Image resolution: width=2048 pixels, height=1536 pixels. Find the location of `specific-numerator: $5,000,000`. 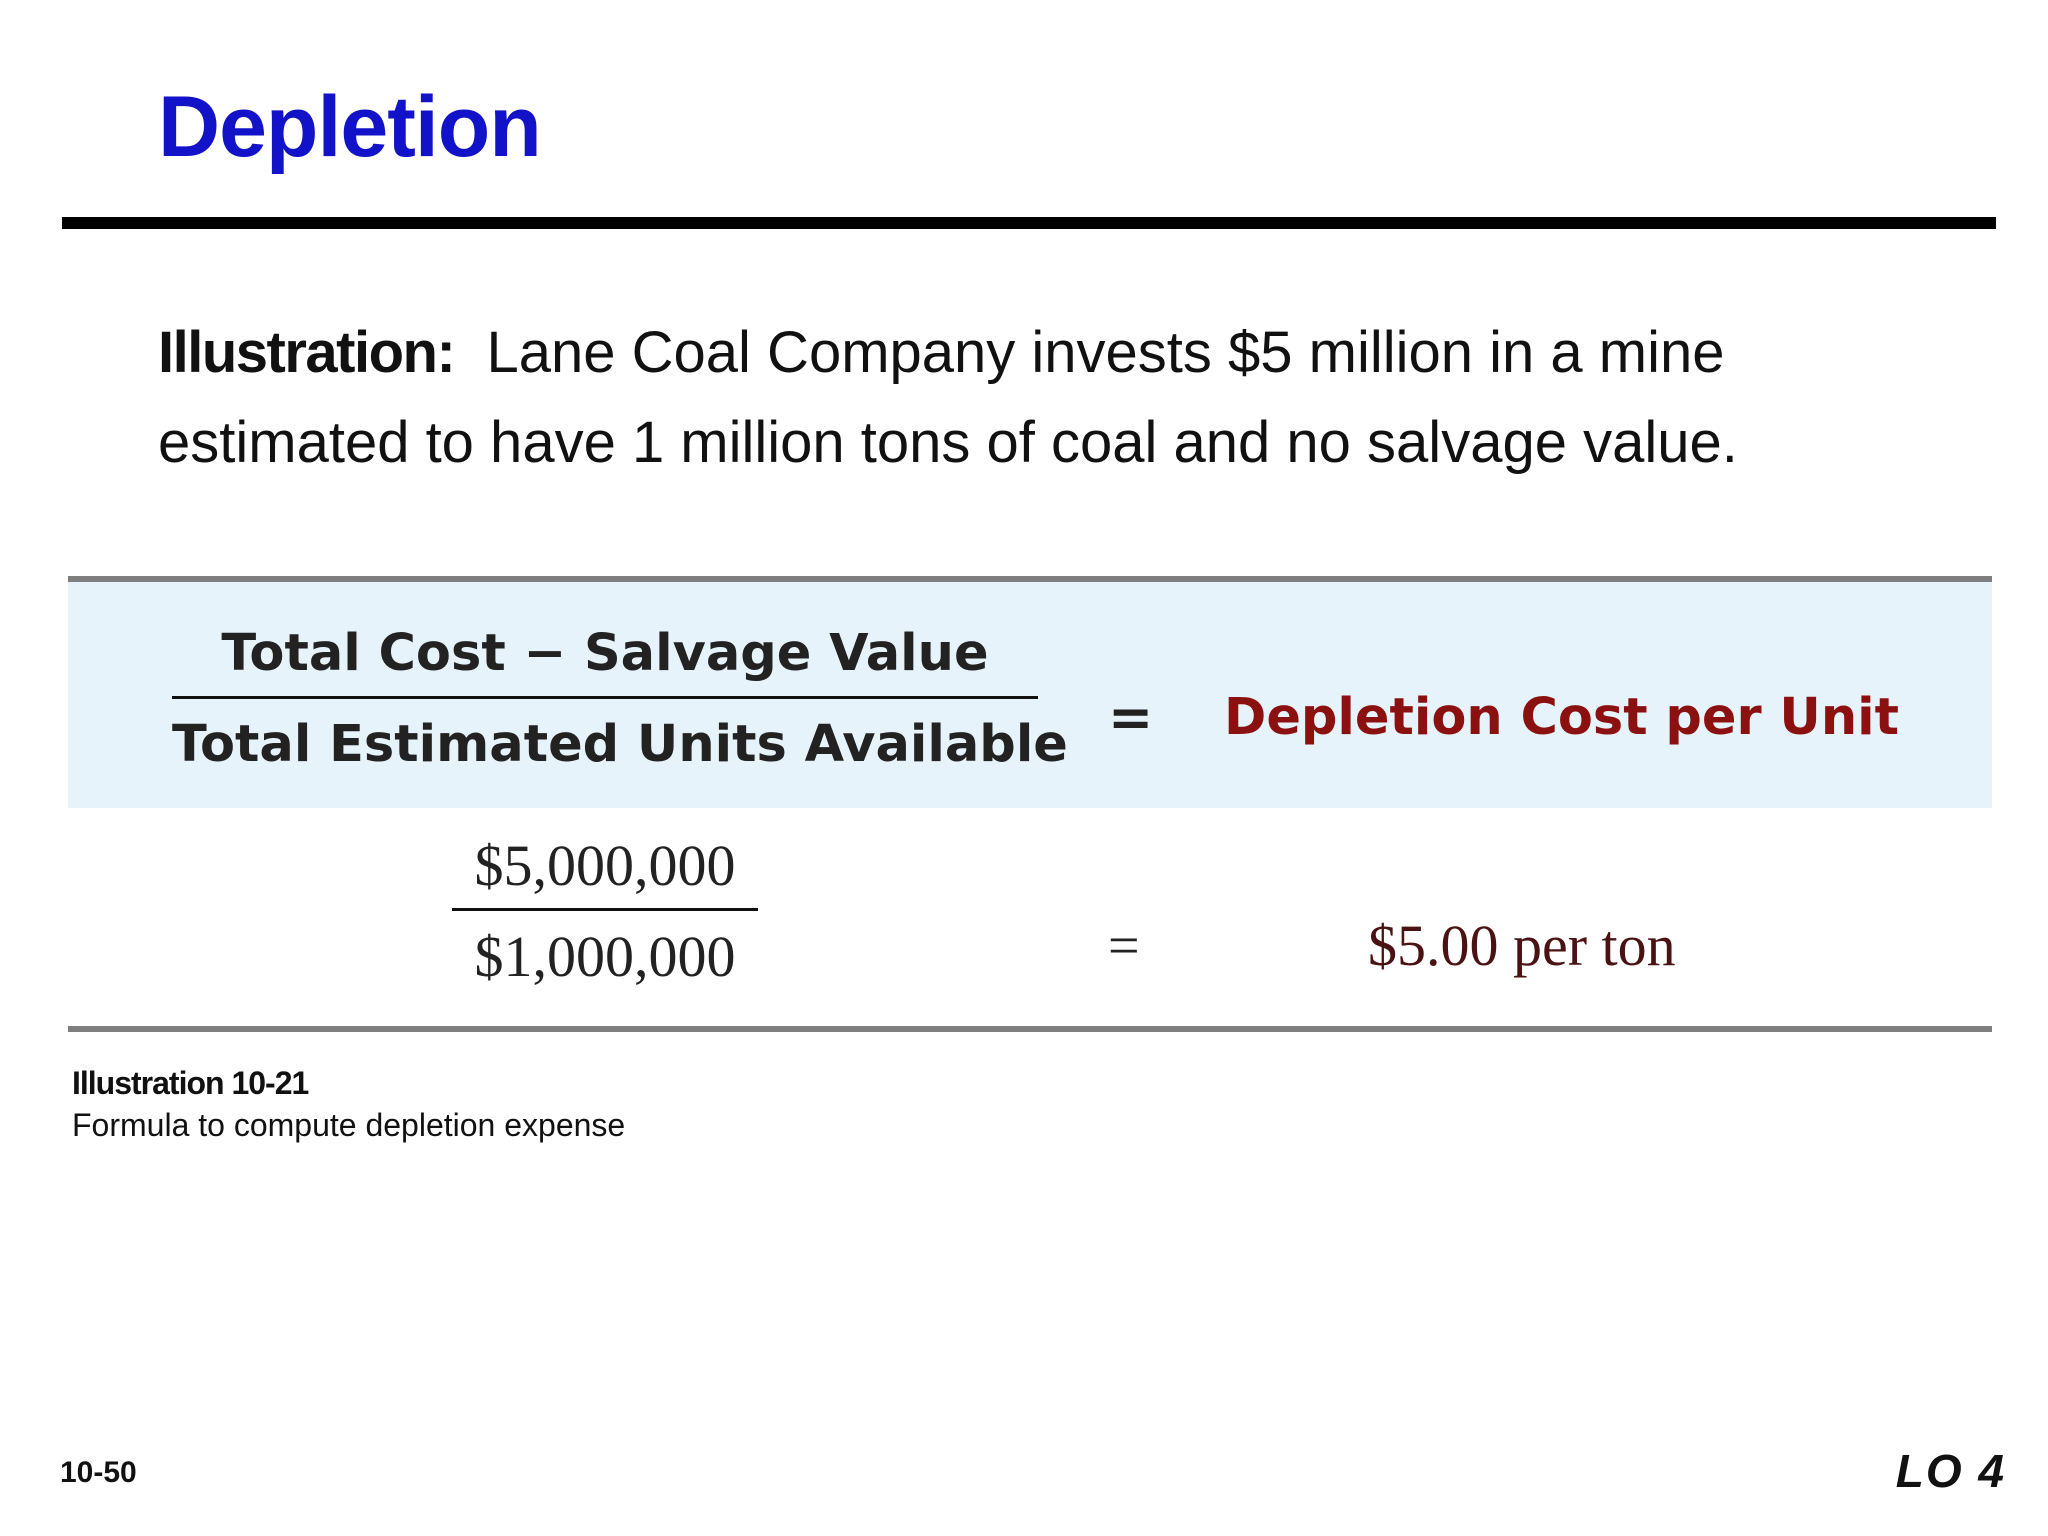

specific-numerator: $5,000,000 is located at coordinates (605, 865).